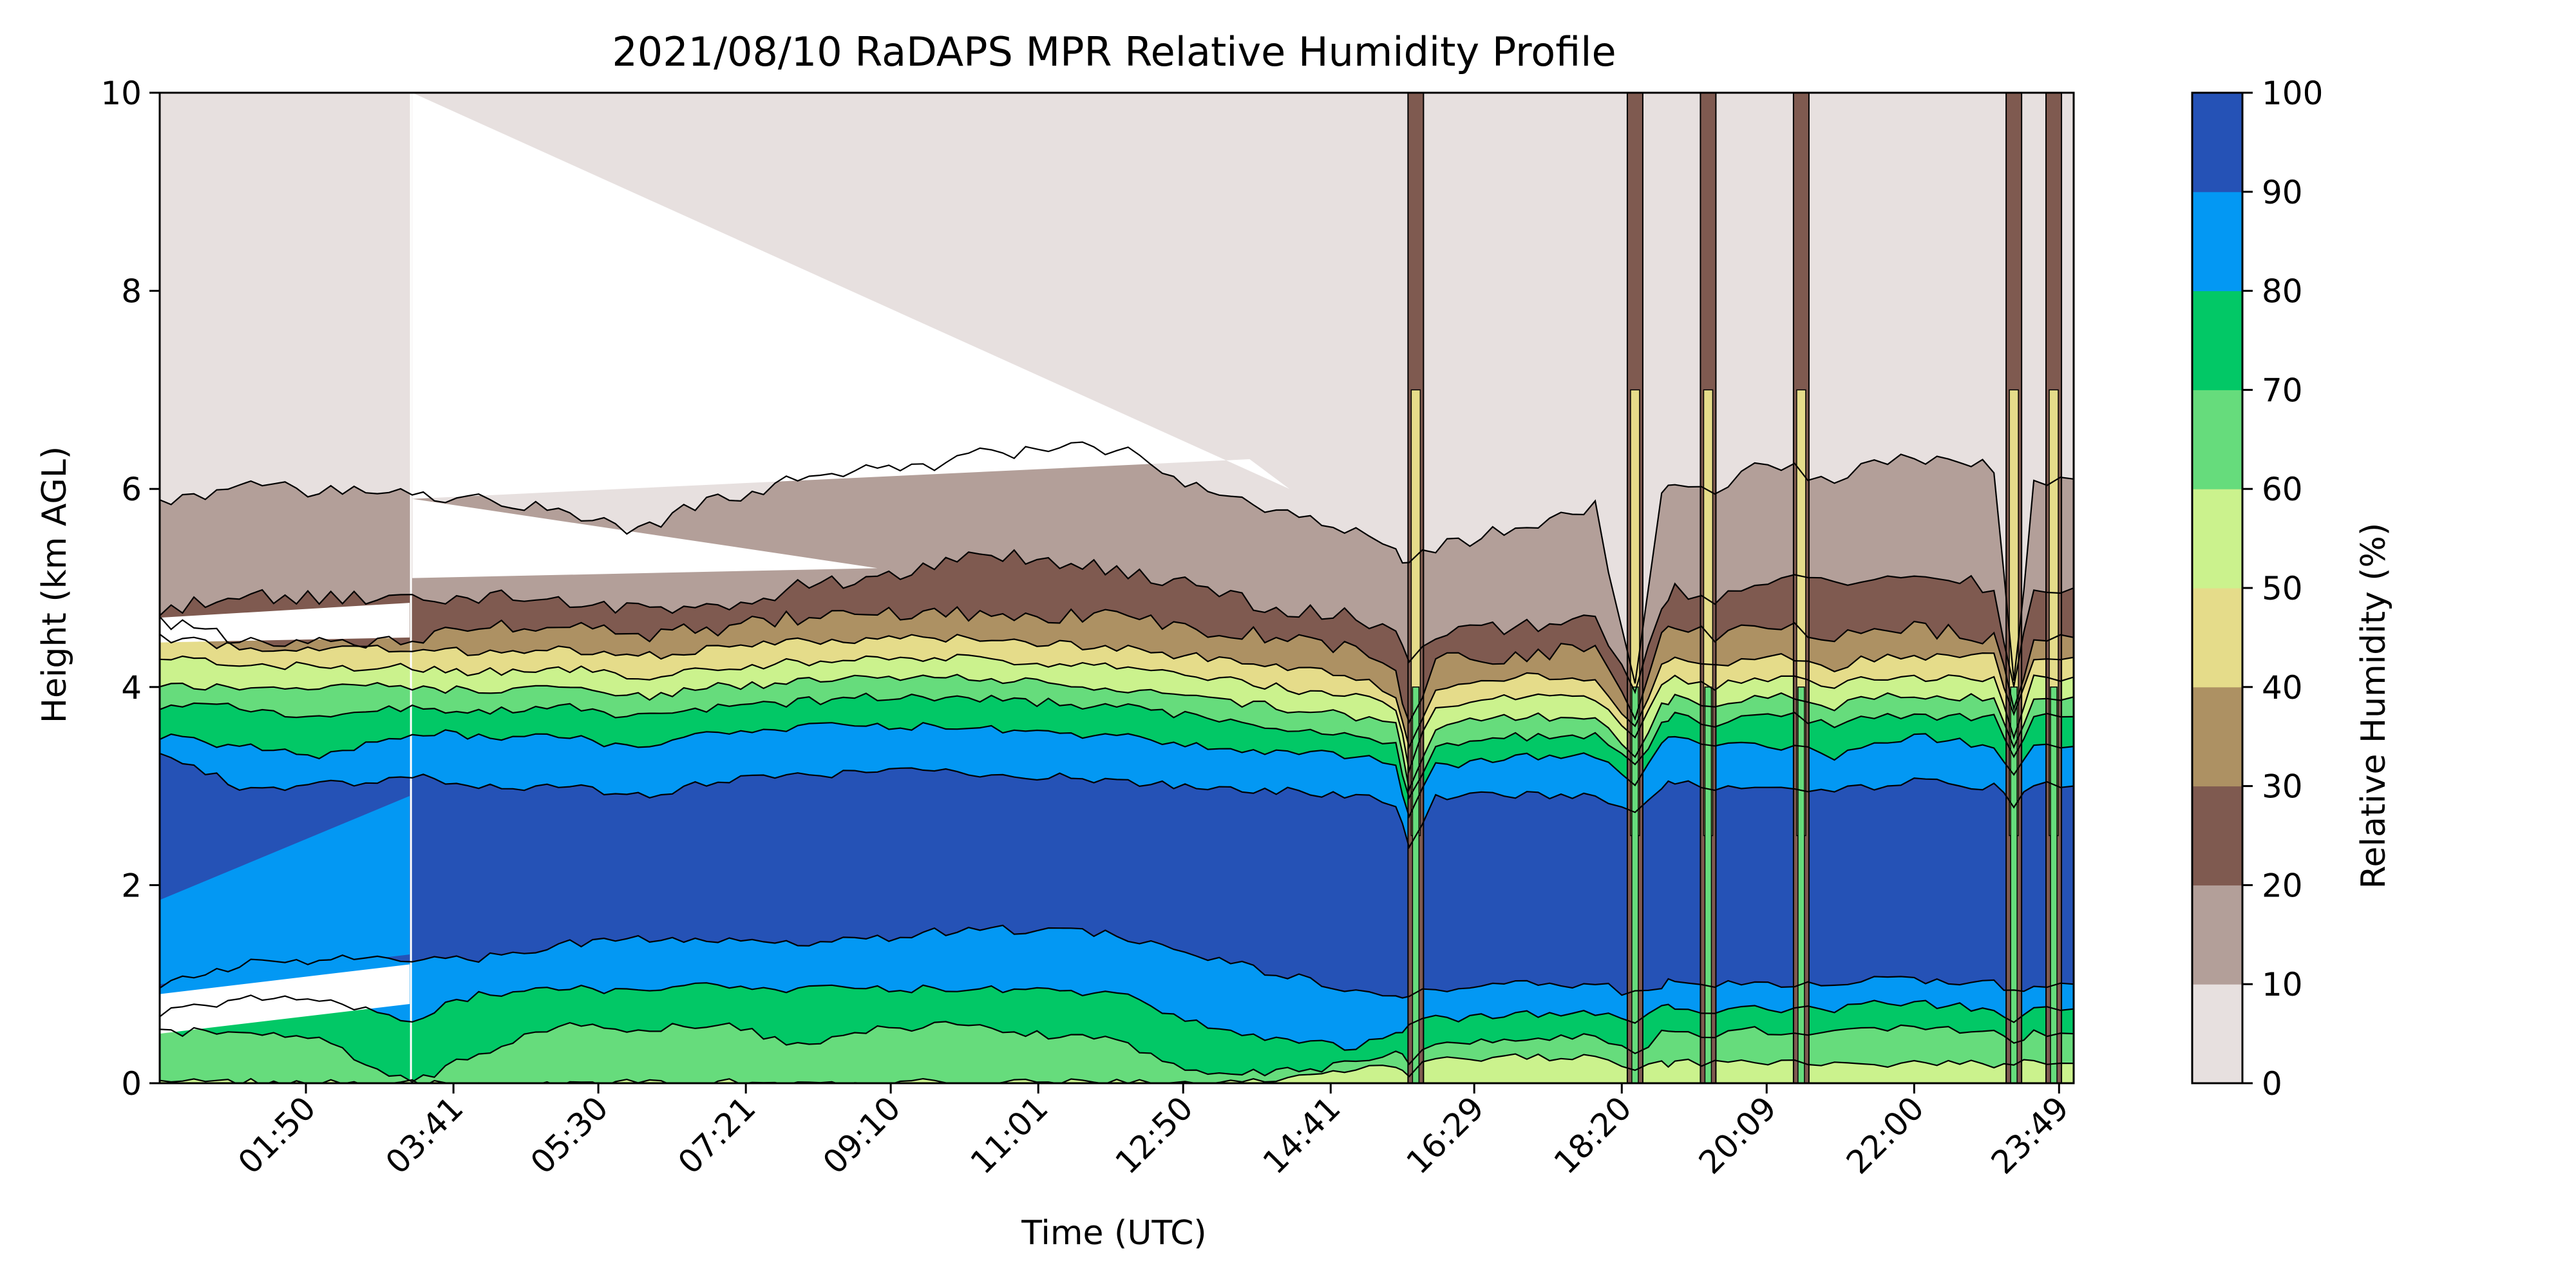 The height and width of the screenshot is (1288, 2576). Describe the element at coordinates (717, 1135) in the screenshot. I see `x-tick-label: 07:21` at that location.